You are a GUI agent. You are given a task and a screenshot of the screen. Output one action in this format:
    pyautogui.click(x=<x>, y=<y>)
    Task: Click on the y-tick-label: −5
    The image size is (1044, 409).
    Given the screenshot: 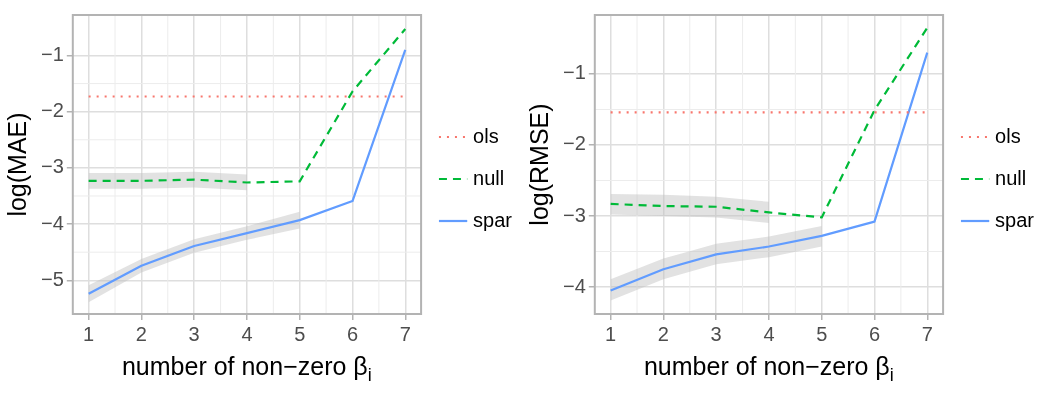 What is the action you would take?
    pyautogui.click(x=52, y=278)
    